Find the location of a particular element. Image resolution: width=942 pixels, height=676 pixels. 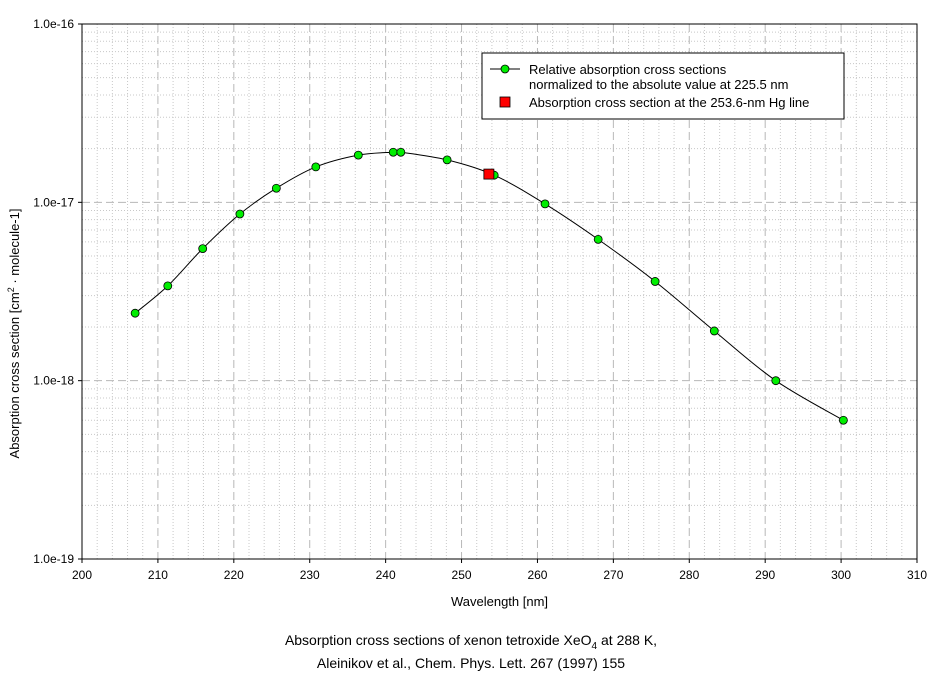

y-label-superscript: 2 is located at coordinates (11, 289).